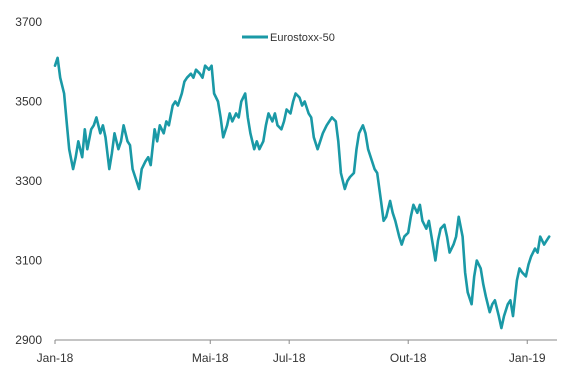 Image resolution: width=570 pixels, height=365 pixels. I want to click on x-tick-label: Mai-18, so click(210, 358).